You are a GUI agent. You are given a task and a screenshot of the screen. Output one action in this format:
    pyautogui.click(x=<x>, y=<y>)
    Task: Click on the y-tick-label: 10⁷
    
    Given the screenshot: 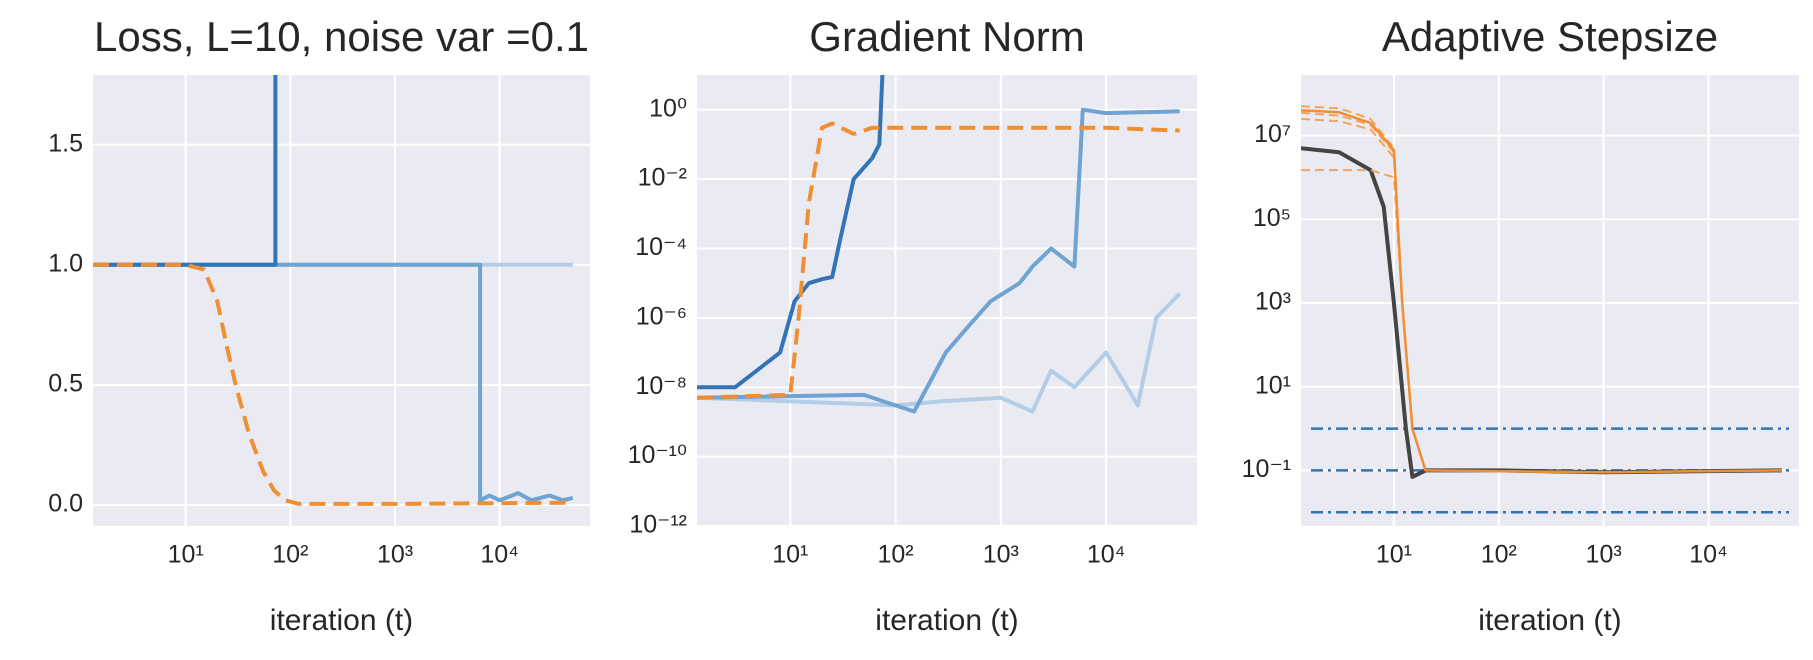 What is the action you would take?
    pyautogui.click(x=1272, y=134)
    